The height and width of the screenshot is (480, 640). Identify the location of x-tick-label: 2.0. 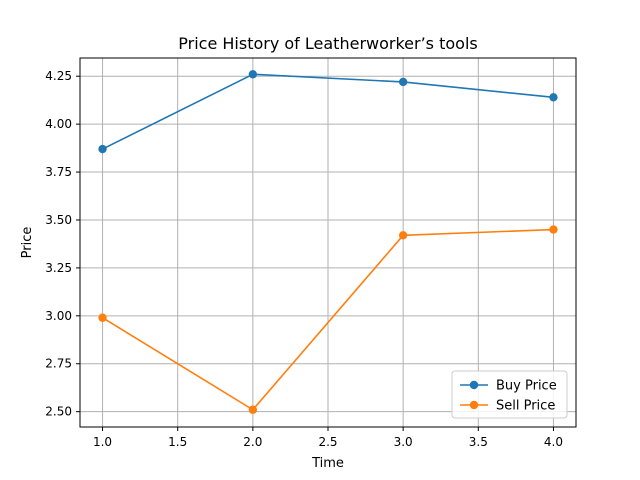
(252, 442).